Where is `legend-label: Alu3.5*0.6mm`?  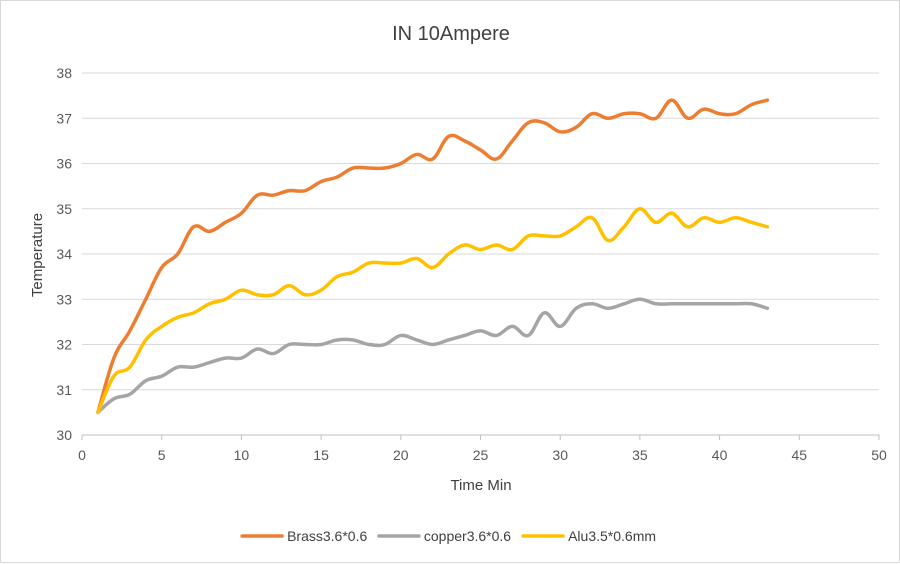
legend-label: Alu3.5*0.6mm is located at coordinates (612, 536).